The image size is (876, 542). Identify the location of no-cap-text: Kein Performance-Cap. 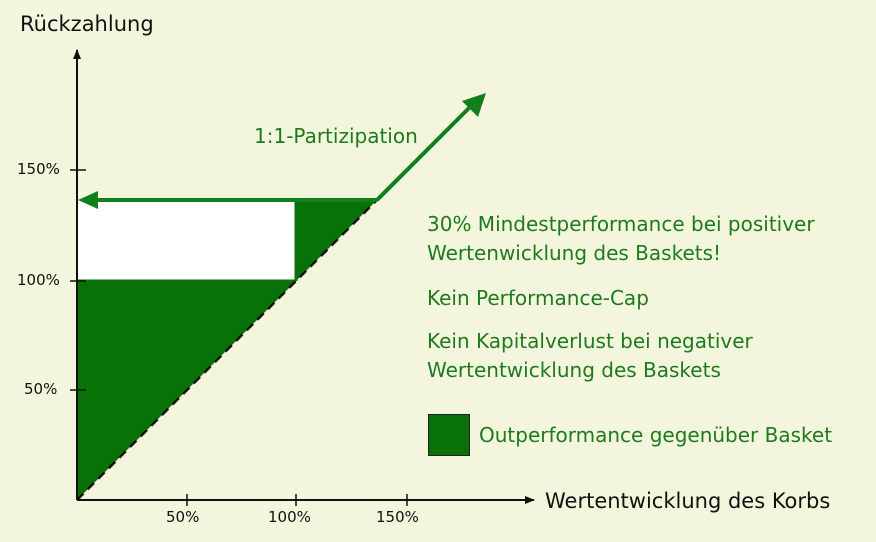
(538, 298).